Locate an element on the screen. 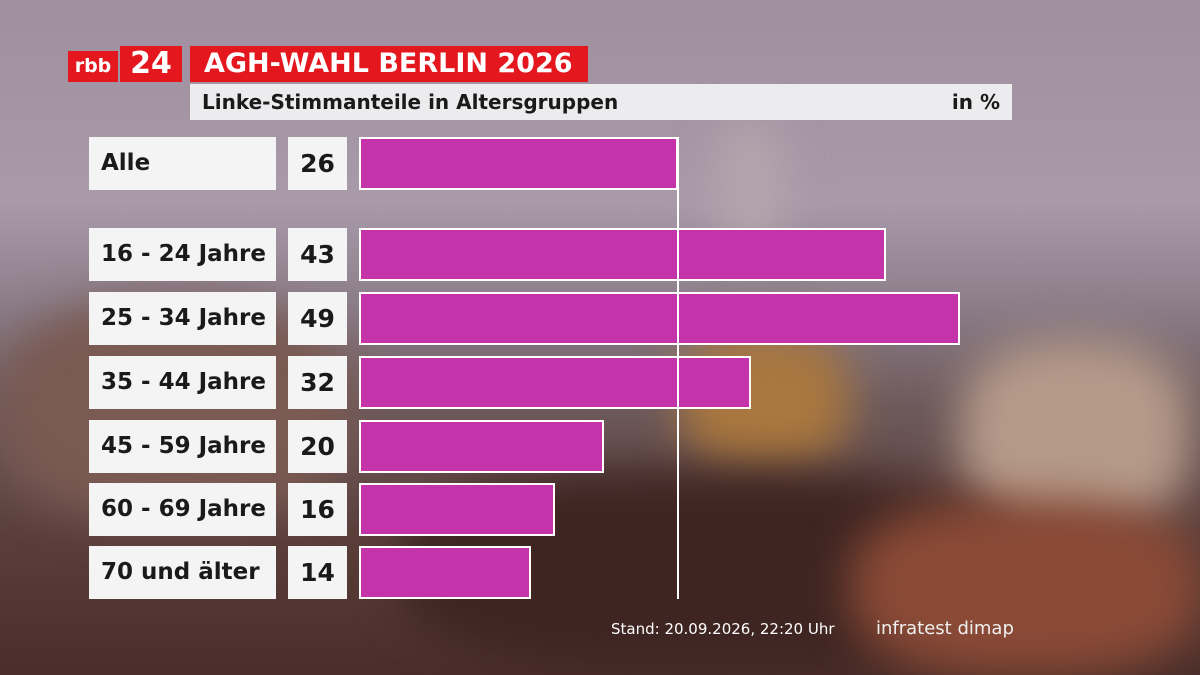 The image size is (1200, 675). value-label: 43 is located at coordinates (317, 254).